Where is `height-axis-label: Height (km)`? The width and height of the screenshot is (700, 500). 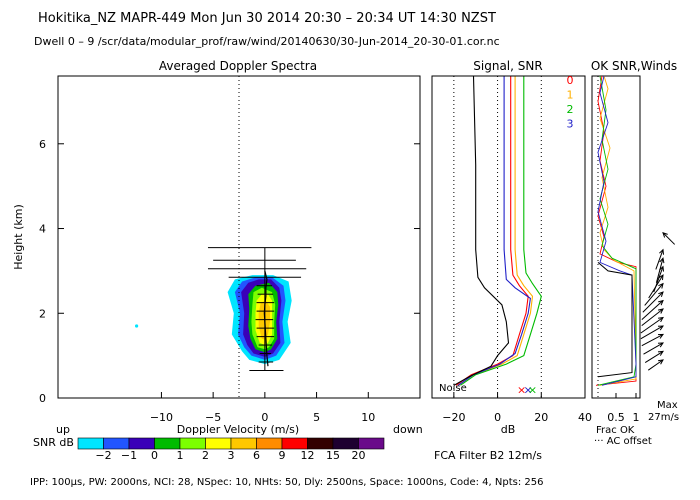
height-axis-label: Height (km) is located at coordinates (18, 237).